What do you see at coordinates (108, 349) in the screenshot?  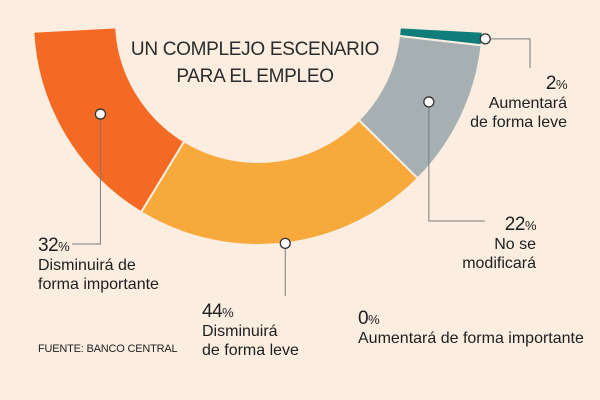 I see `source-note: FUENTE: BANCO CENTRAL` at bounding box center [108, 349].